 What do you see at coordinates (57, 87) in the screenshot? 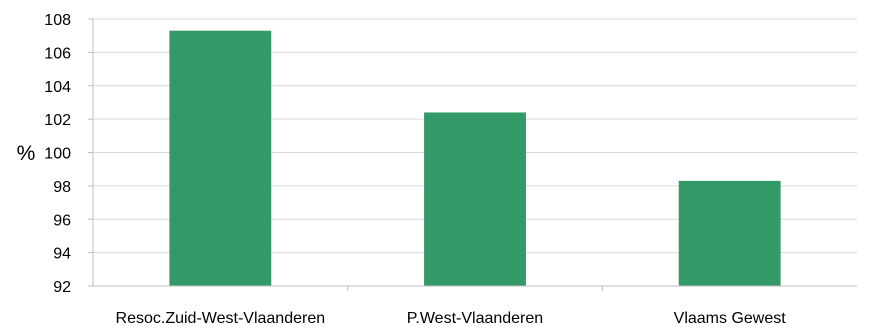
I see `y-tick-label: 104` at bounding box center [57, 87].